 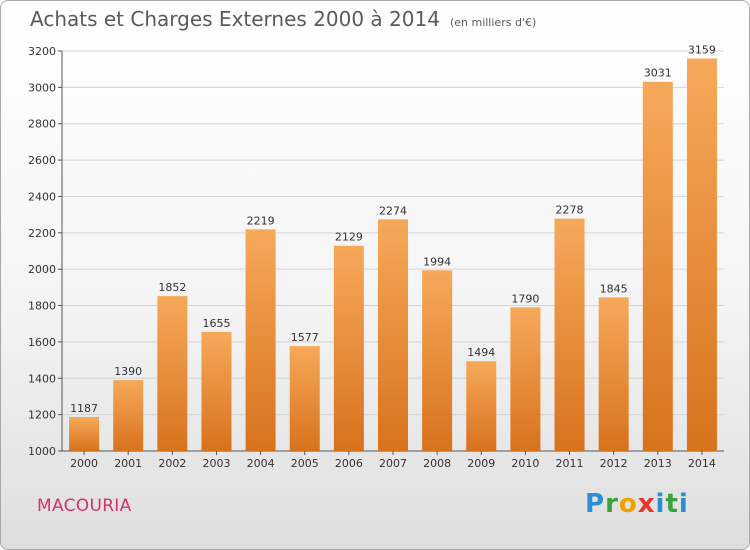 What do you see at coordinates (672, 504) in the screenshot?
I see `logo-letter: t` at bounding box center [672, 504].